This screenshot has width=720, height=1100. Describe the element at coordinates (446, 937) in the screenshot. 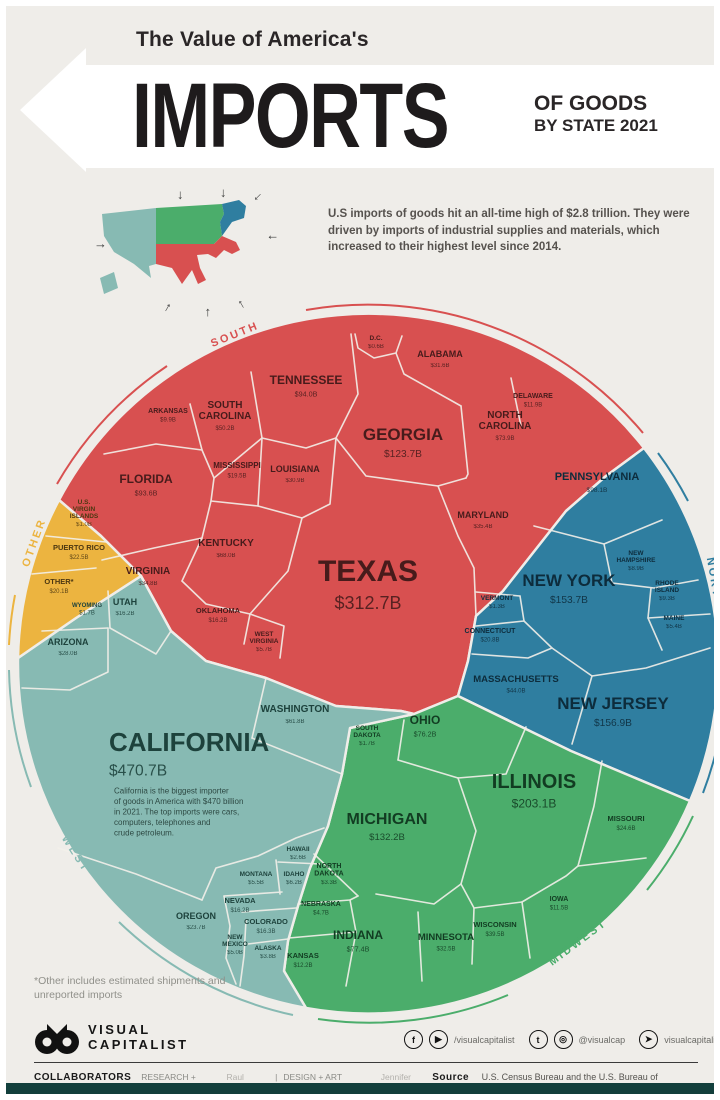

I see `state-name: MINNESOTA` at that location.